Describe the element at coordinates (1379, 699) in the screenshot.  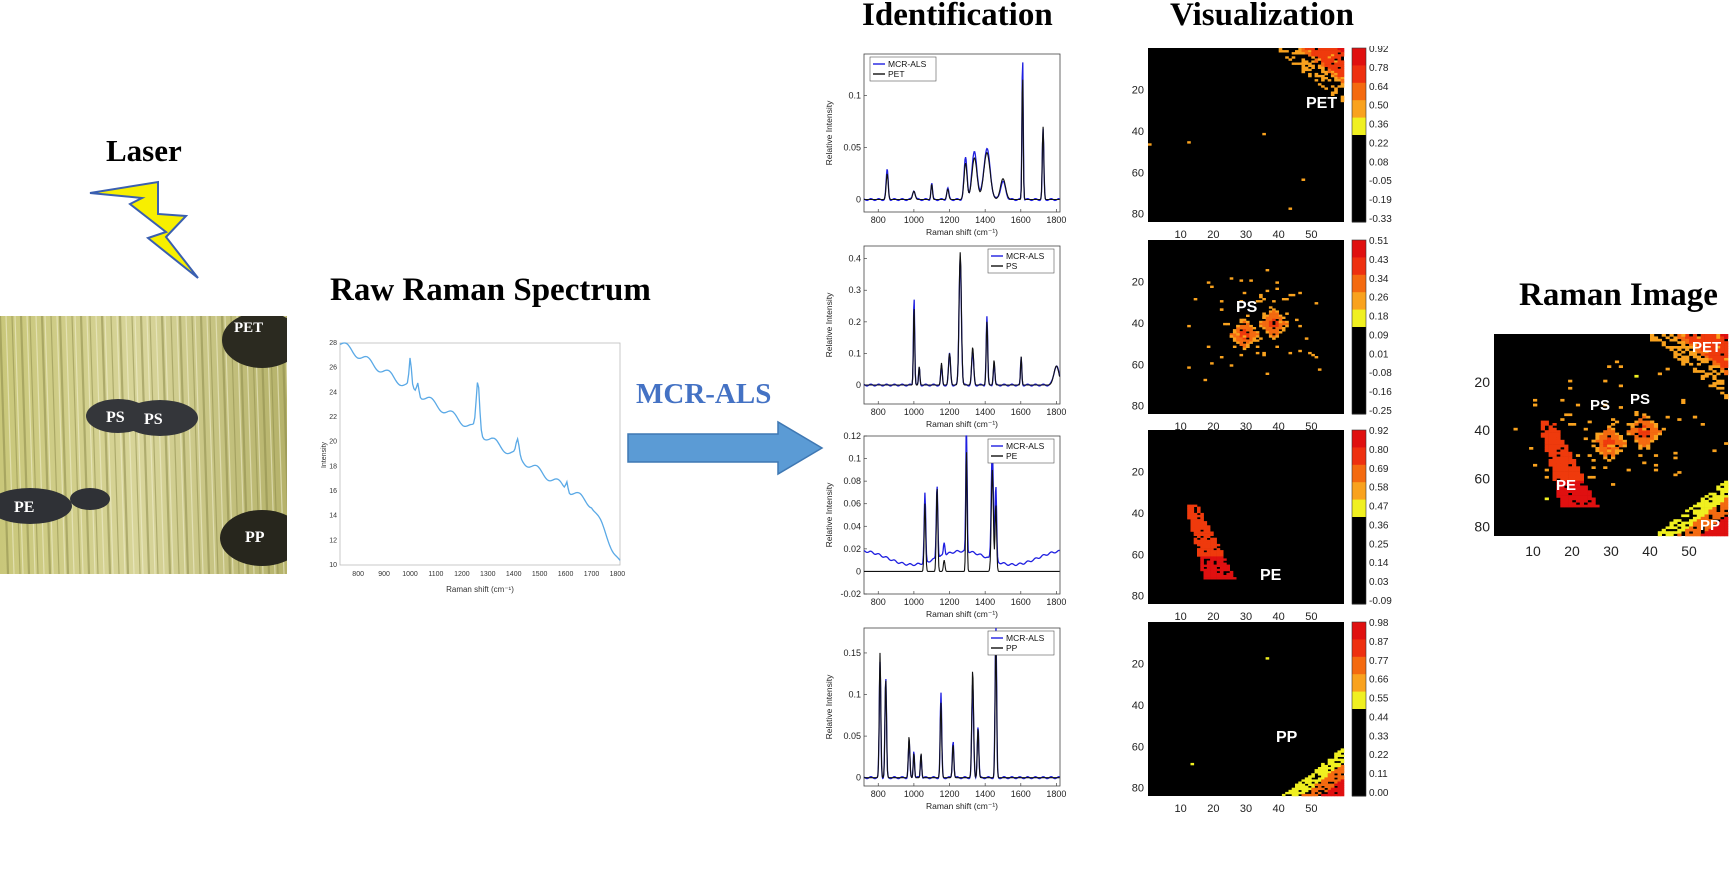
I see `colorbar-tick: 0.55` at that location.